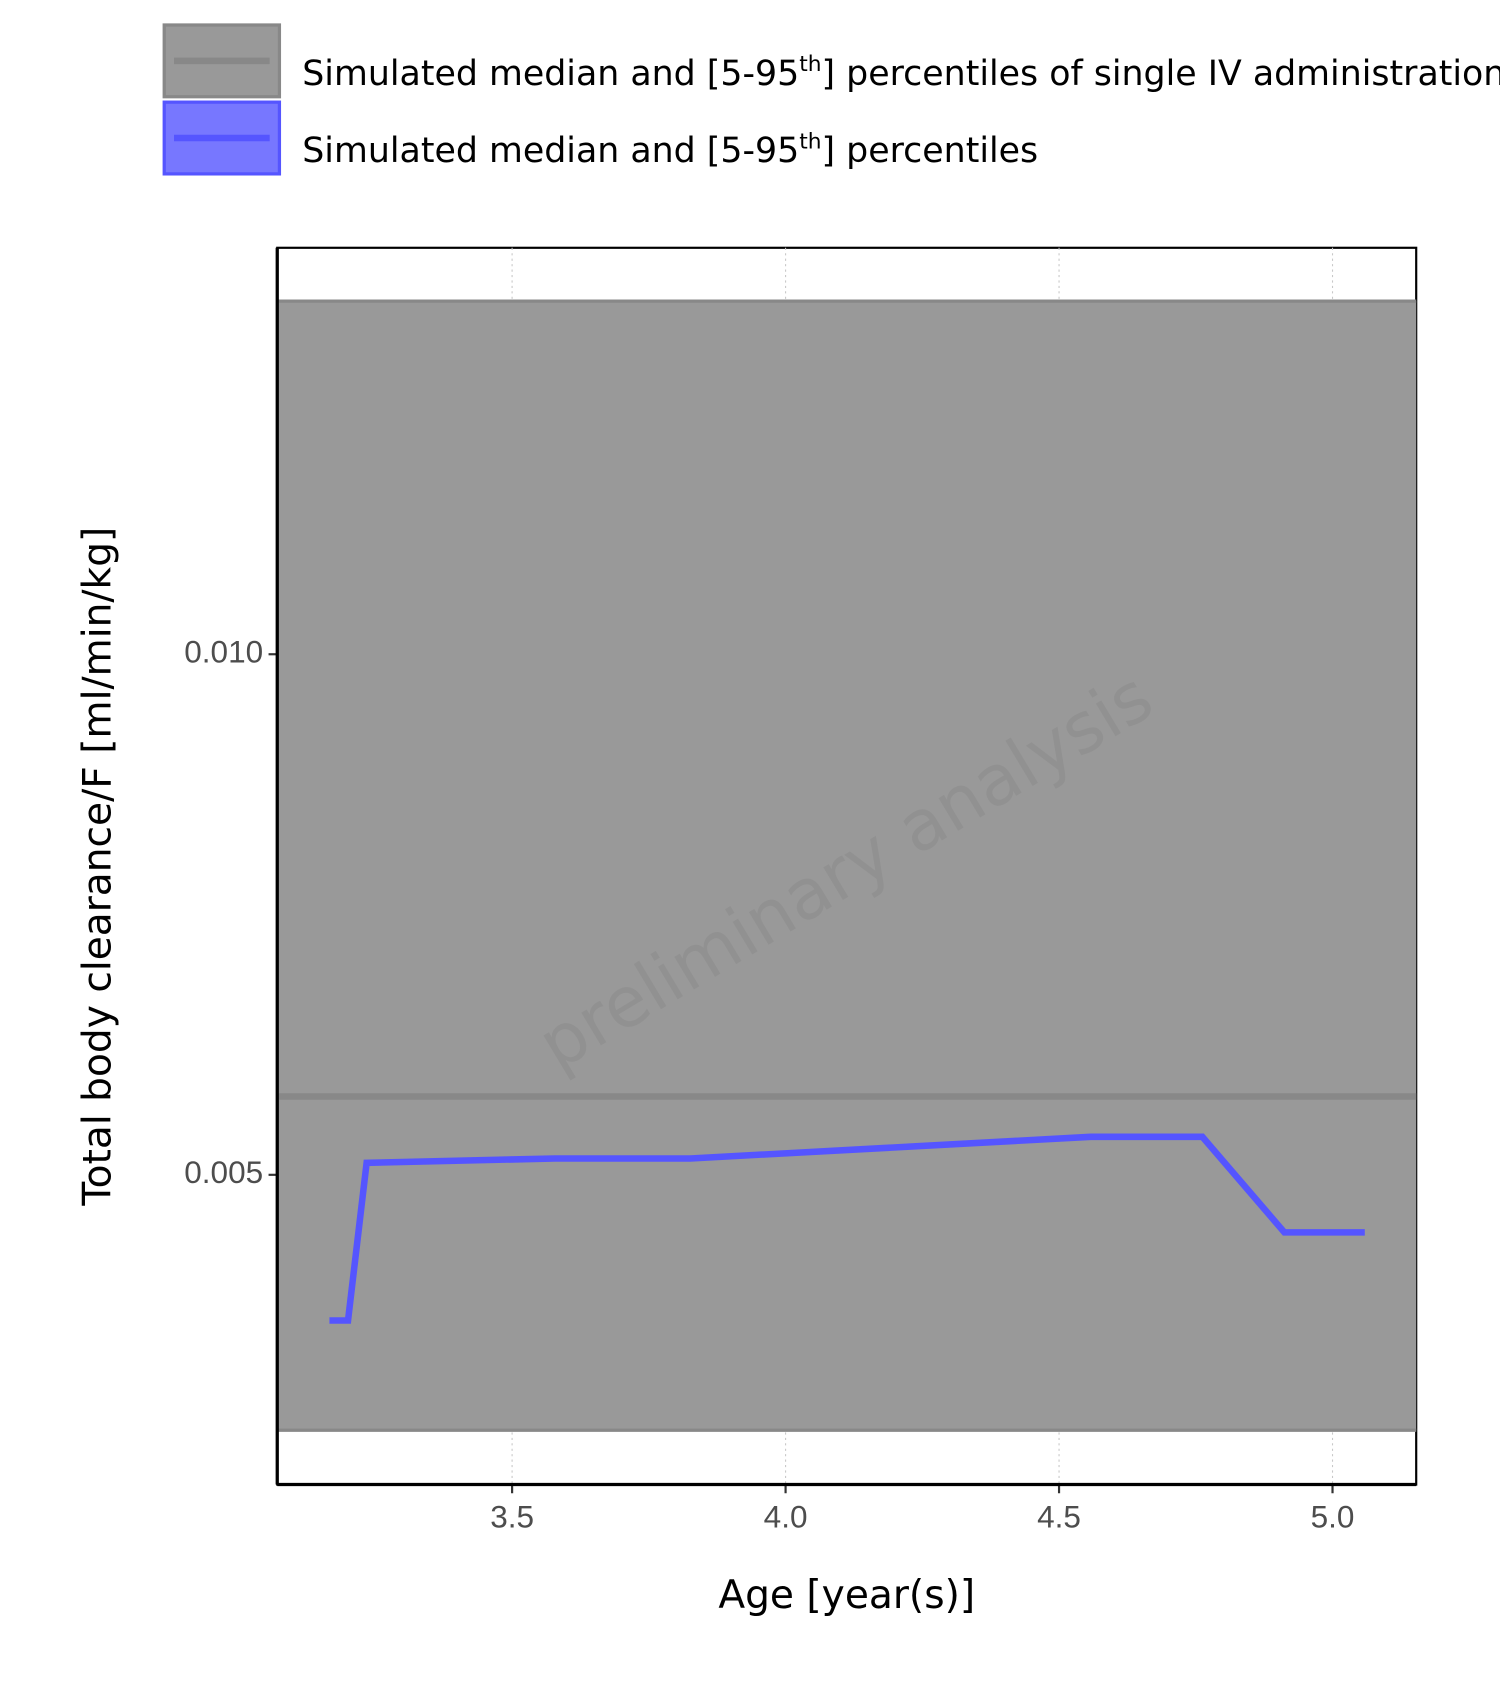  What do you see at coordinates (846, 1595) in the screenshot?
I see `x-axis-label: Age [year(s)]` at bounding box center [846, 1595].